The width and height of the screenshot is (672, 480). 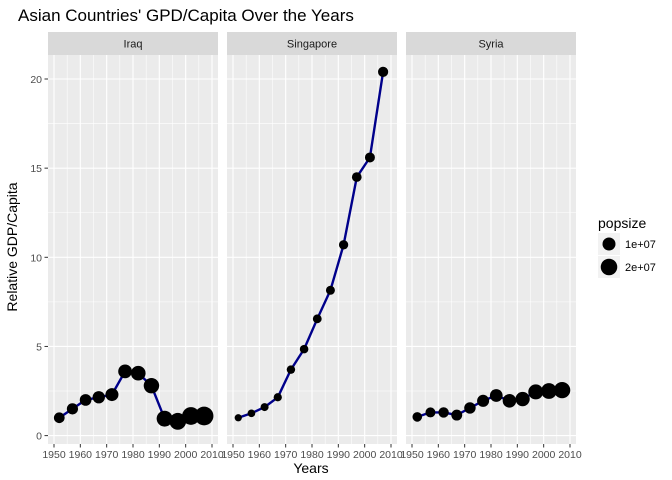 I want to click on legend-items: 1e+07 2e+07, so click(x=627, y=255).